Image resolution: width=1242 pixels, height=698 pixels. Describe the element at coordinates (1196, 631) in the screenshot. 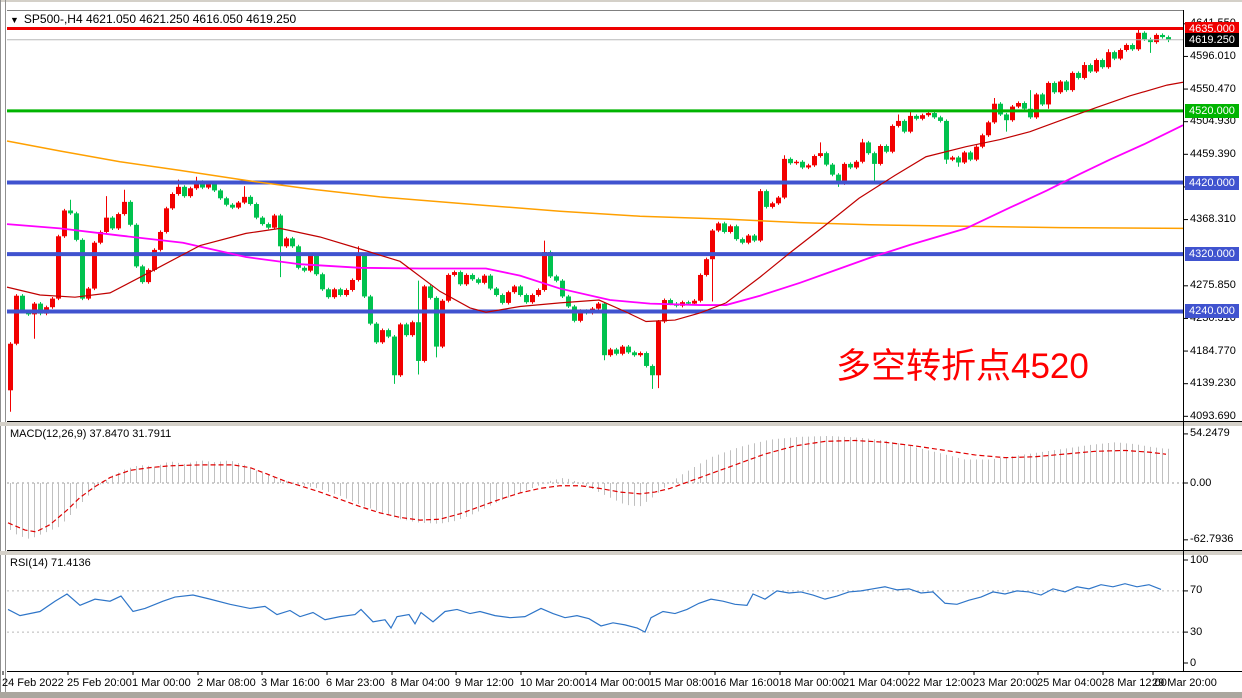

I see `rsi-axis-label: 30` at that location.